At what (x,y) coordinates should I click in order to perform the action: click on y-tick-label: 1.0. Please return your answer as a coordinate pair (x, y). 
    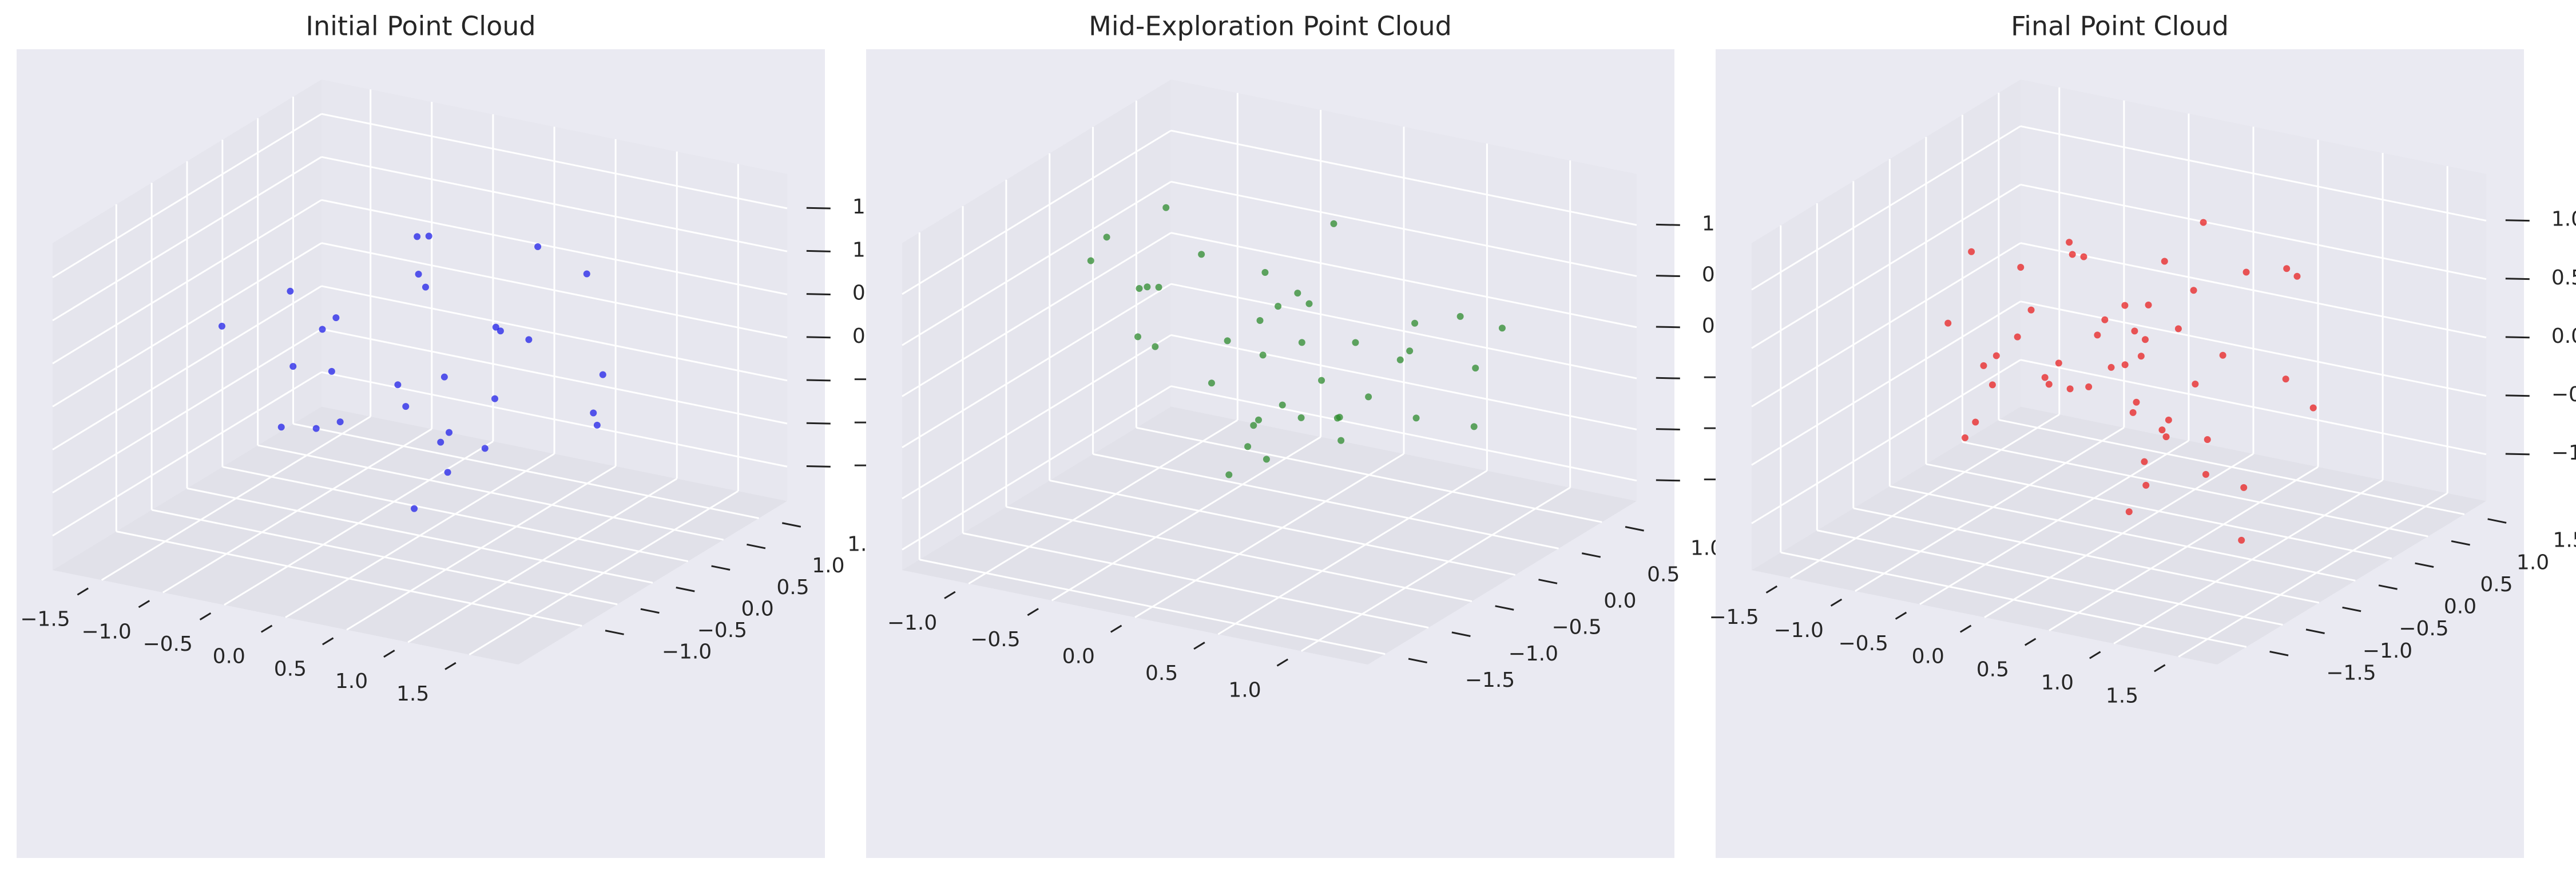
    Looking at the image, I should click on (828, 565).